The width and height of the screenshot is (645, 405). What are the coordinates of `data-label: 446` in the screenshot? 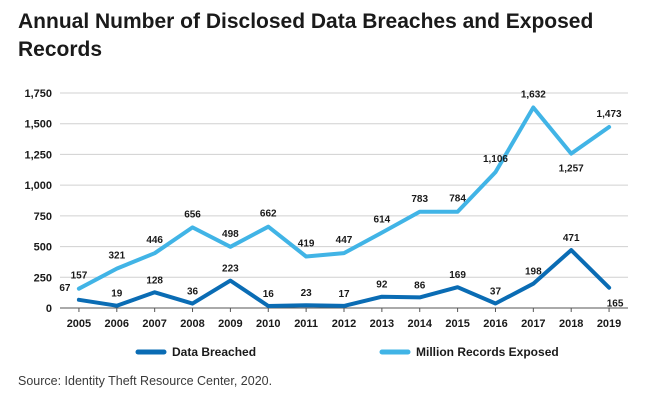 It's located at (154, 240).